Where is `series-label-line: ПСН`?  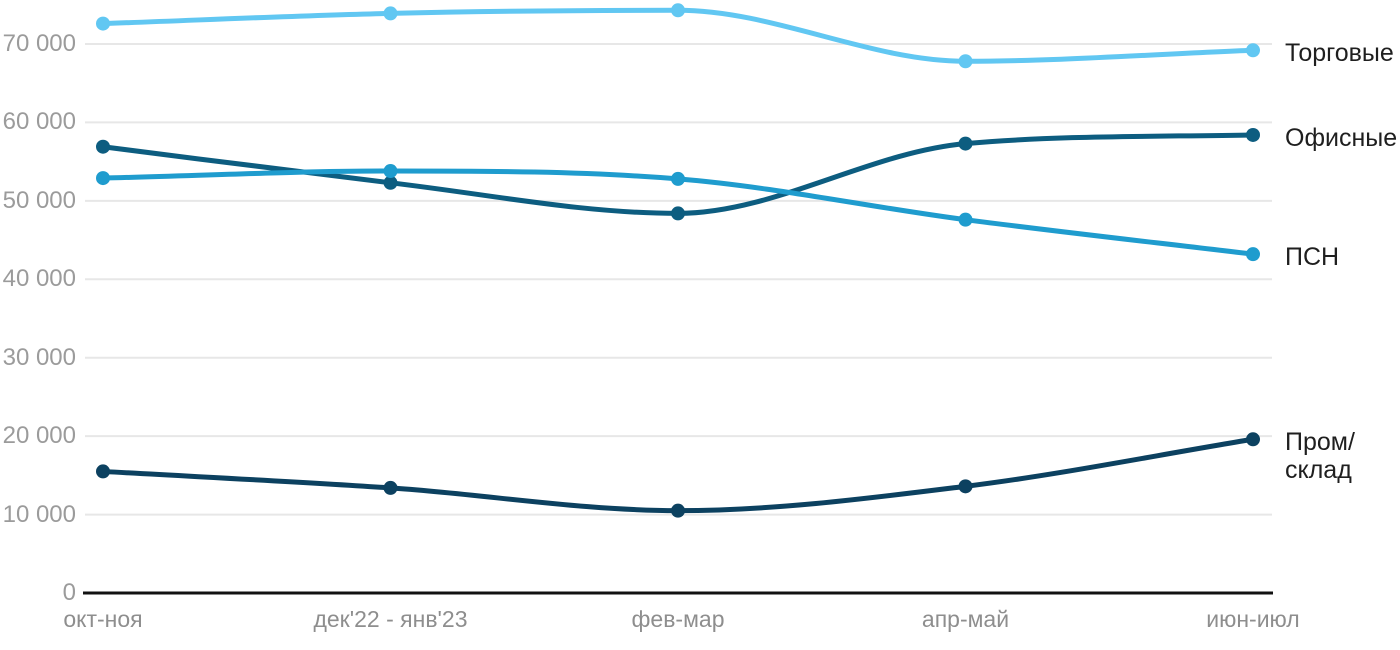 series-label-line: ПСН is located at coordinates (1312, 257).